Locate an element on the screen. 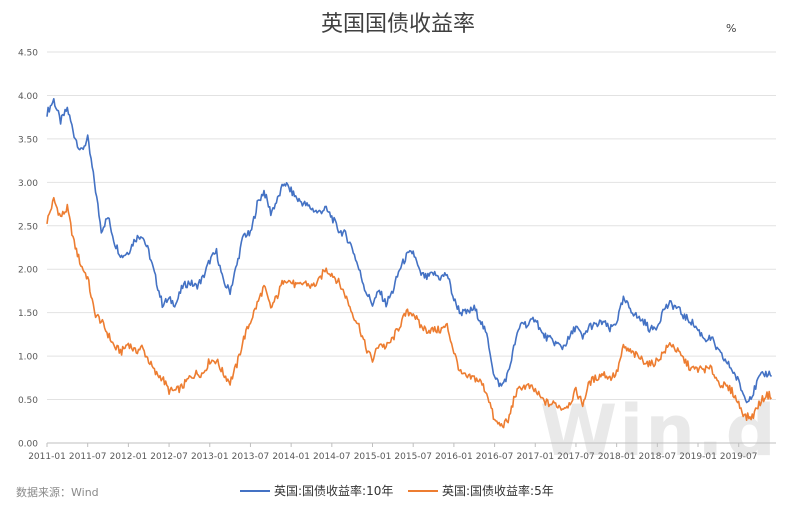 The image size is (796, 509). x-tick-label: 2013-07 is located at coordinates (251, 457).